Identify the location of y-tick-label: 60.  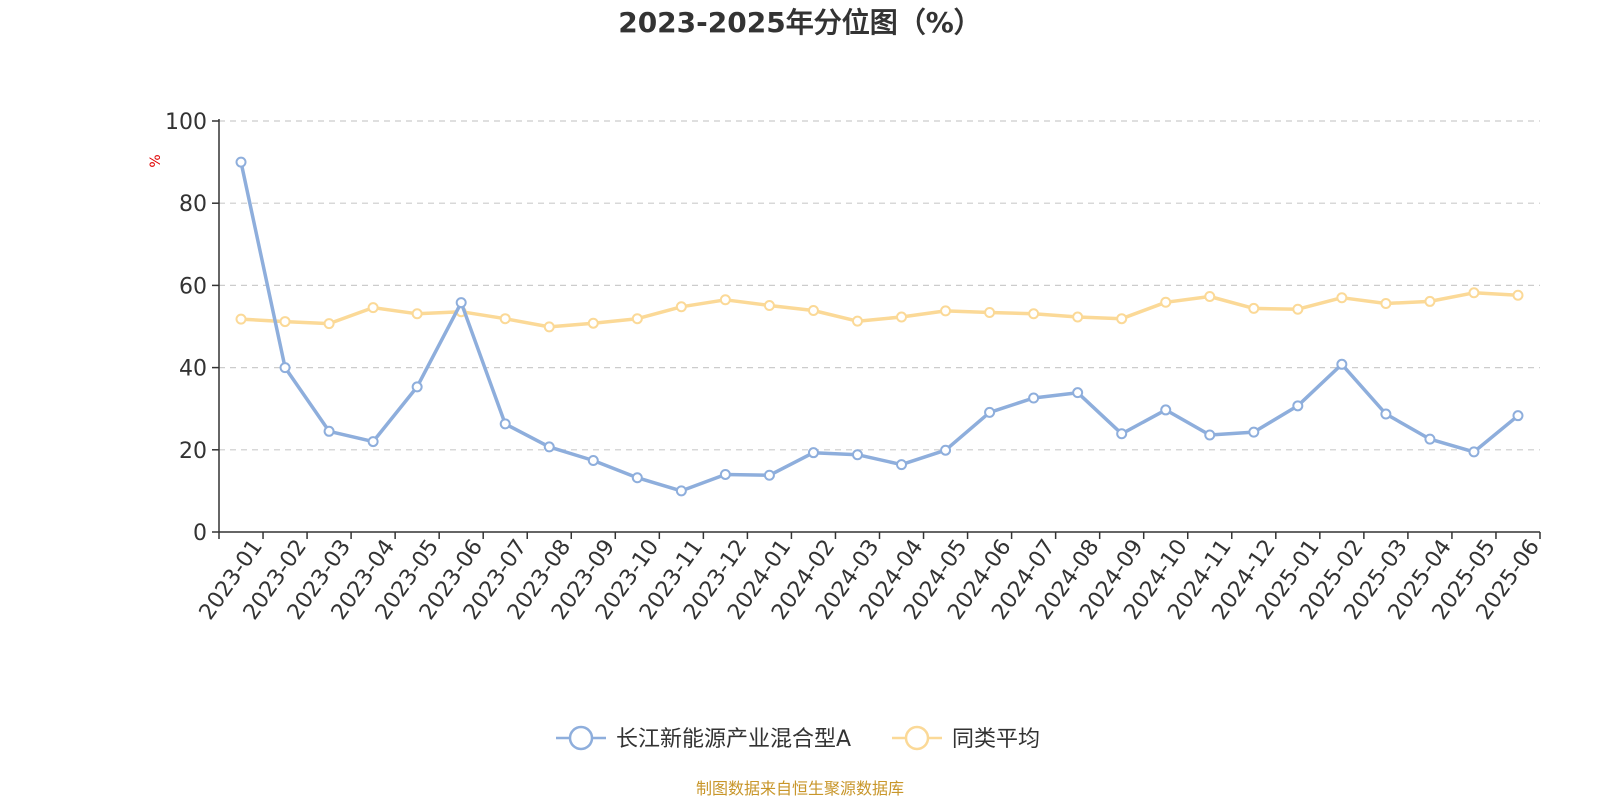
(193, 286).